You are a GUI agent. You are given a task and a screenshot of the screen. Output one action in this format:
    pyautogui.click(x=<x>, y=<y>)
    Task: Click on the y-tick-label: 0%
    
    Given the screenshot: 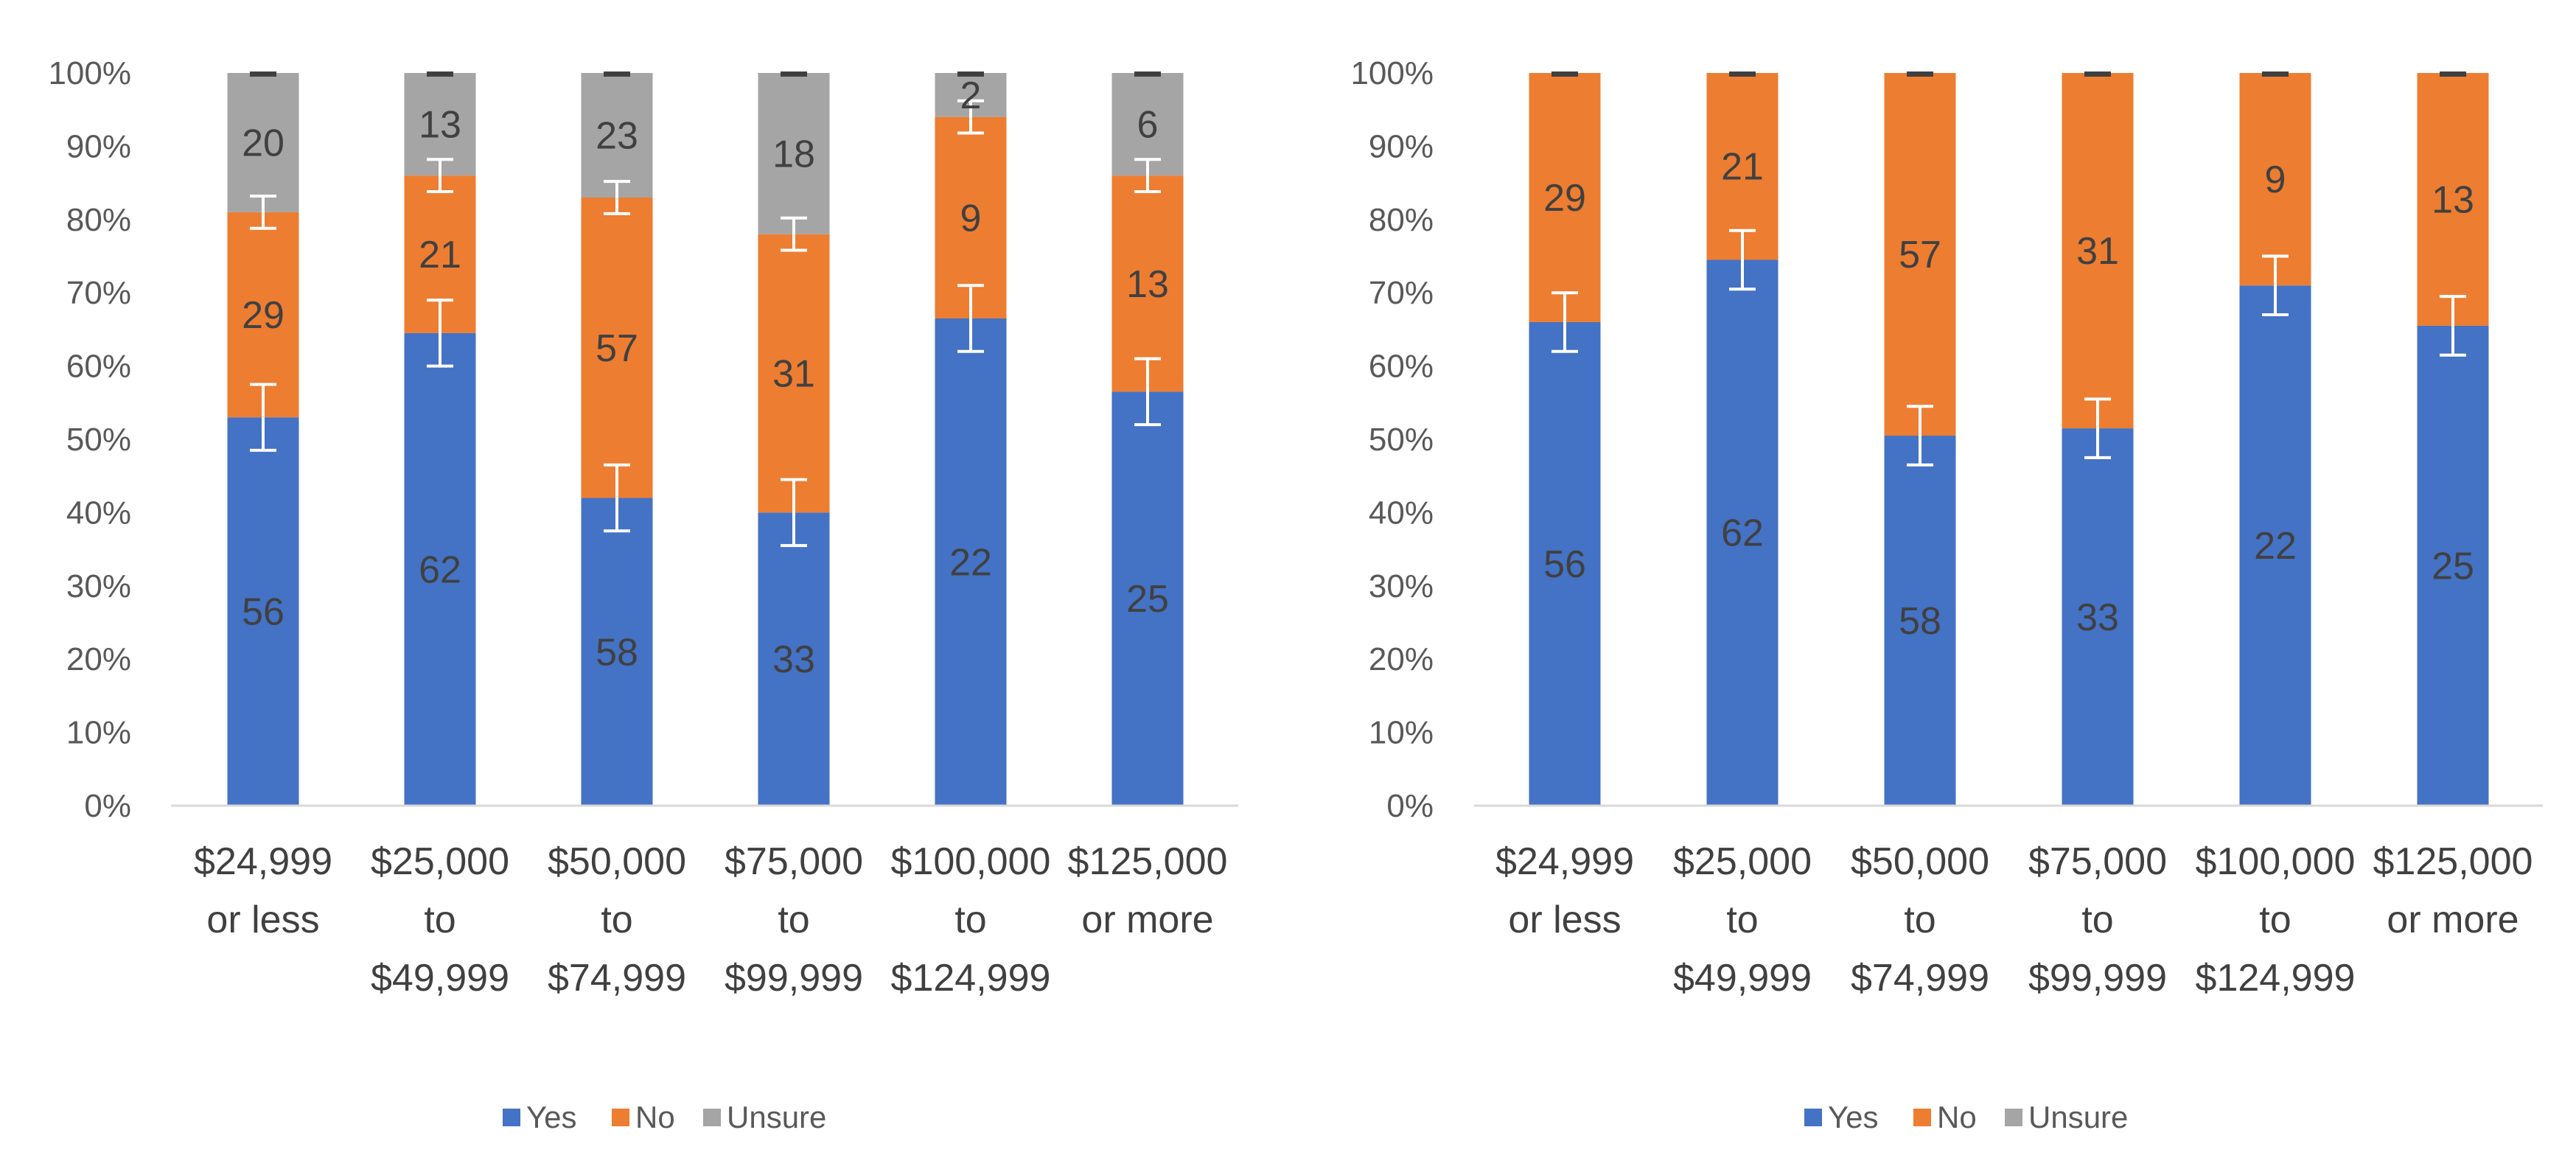 What is the action you would take?
    pyautogui.click(x=1410, y=806)
    